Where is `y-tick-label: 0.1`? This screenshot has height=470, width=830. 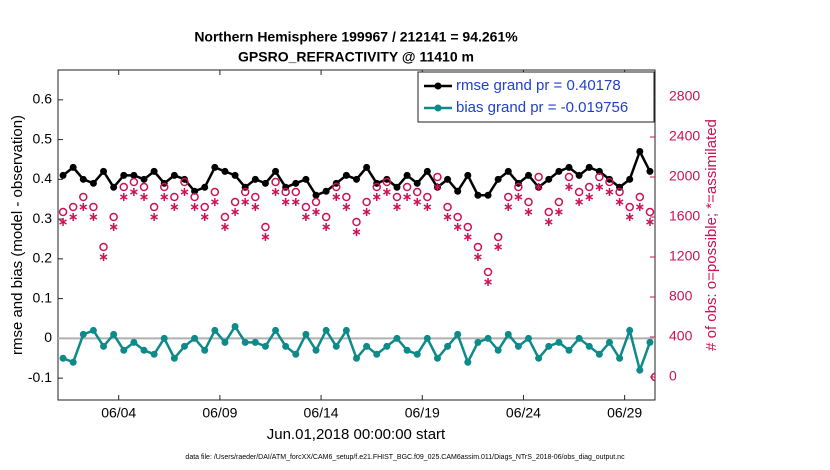 y-tick-label: 0.1 is located at coordinates (43, 297).